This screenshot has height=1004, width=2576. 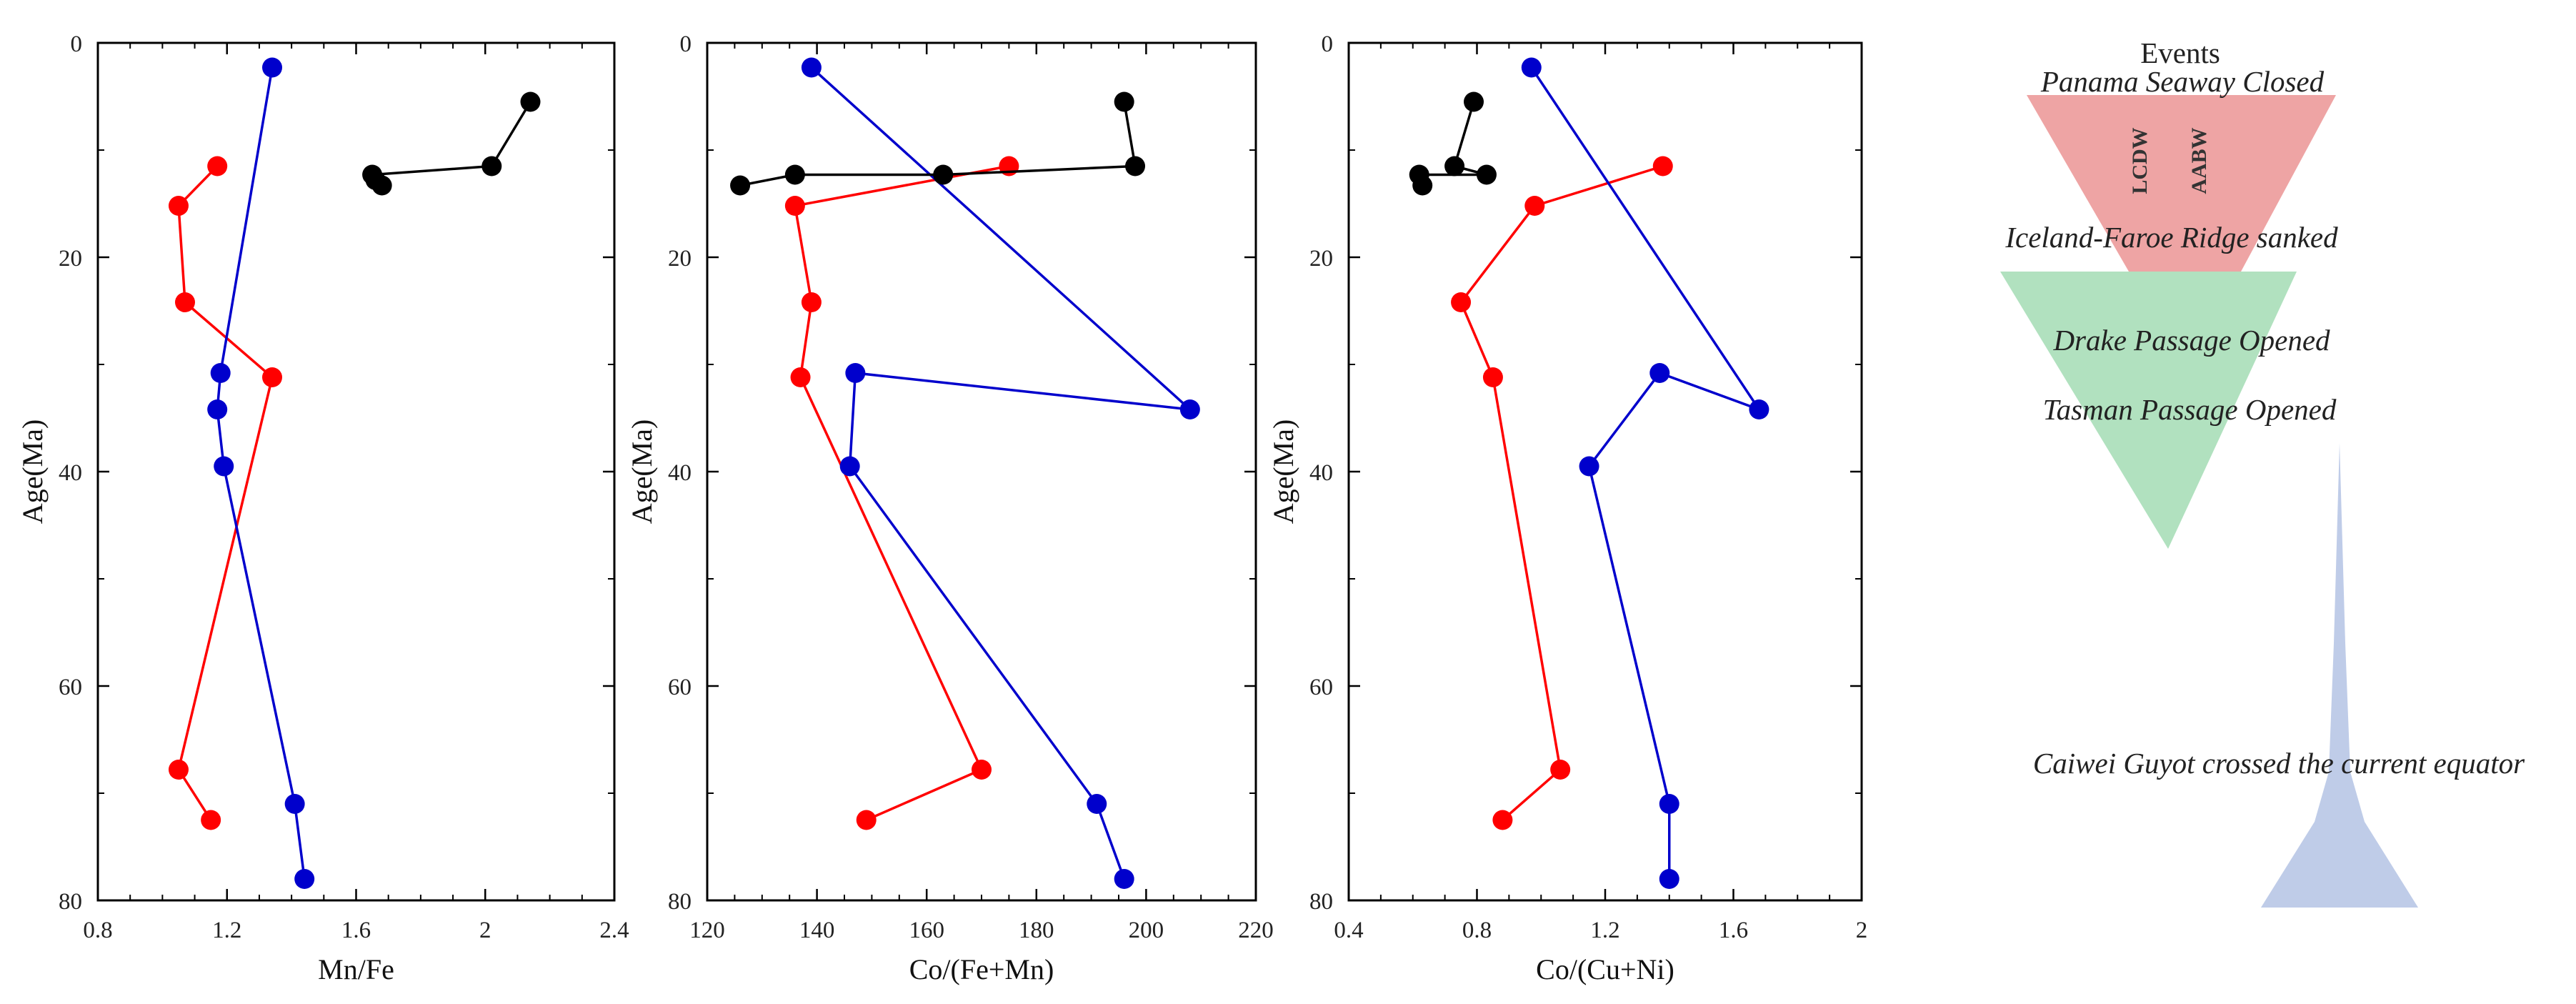 I want to click on event-panama: Panama Seaway Closed, so click(x=2182, y=81).